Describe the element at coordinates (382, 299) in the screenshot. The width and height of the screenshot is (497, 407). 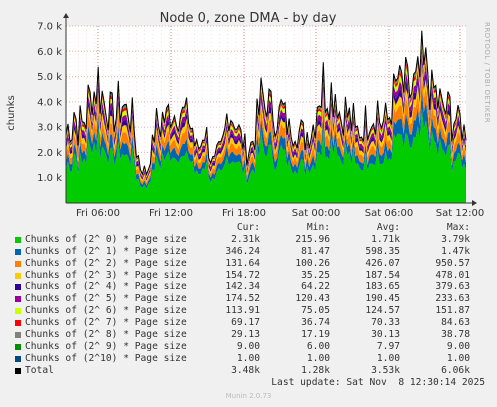
I see `legend-avg: 190.45` at that location.